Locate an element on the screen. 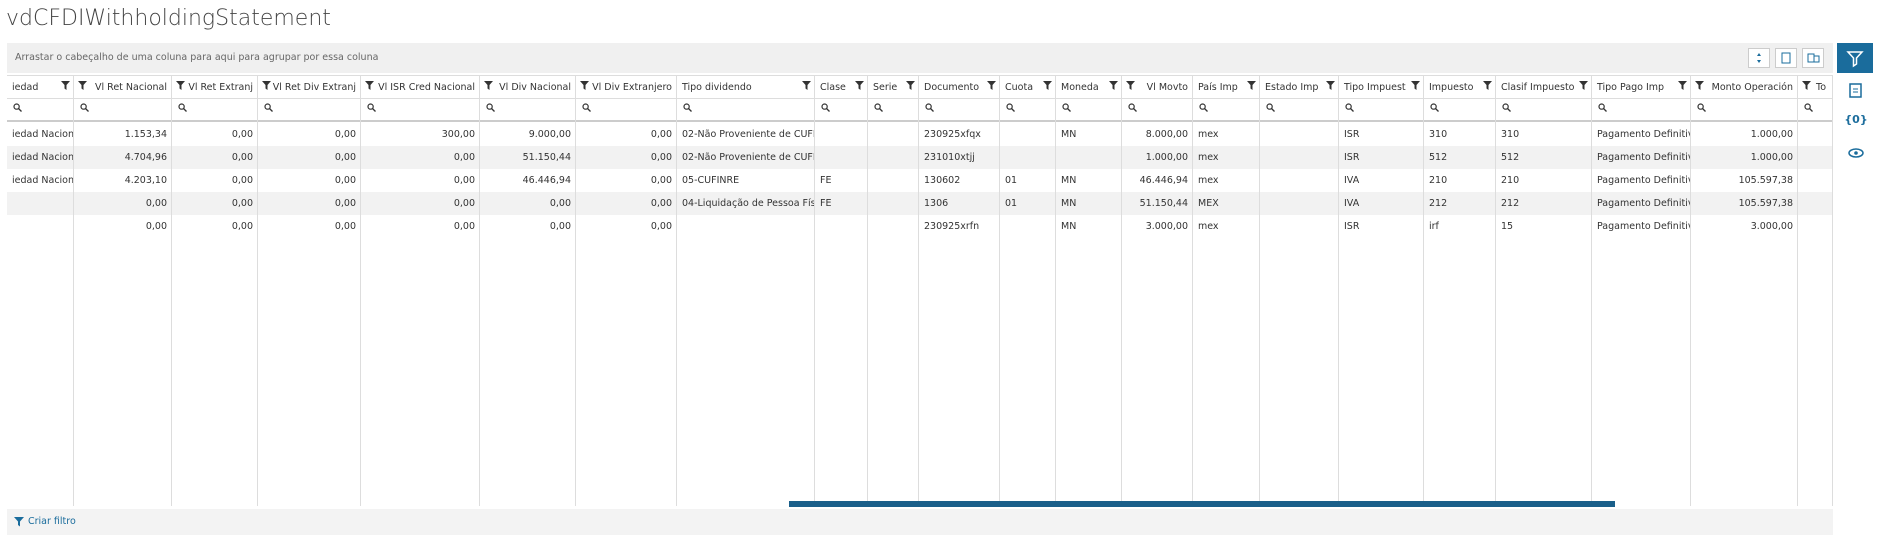  table-cell: mex is located at coordinates (1208, 157).